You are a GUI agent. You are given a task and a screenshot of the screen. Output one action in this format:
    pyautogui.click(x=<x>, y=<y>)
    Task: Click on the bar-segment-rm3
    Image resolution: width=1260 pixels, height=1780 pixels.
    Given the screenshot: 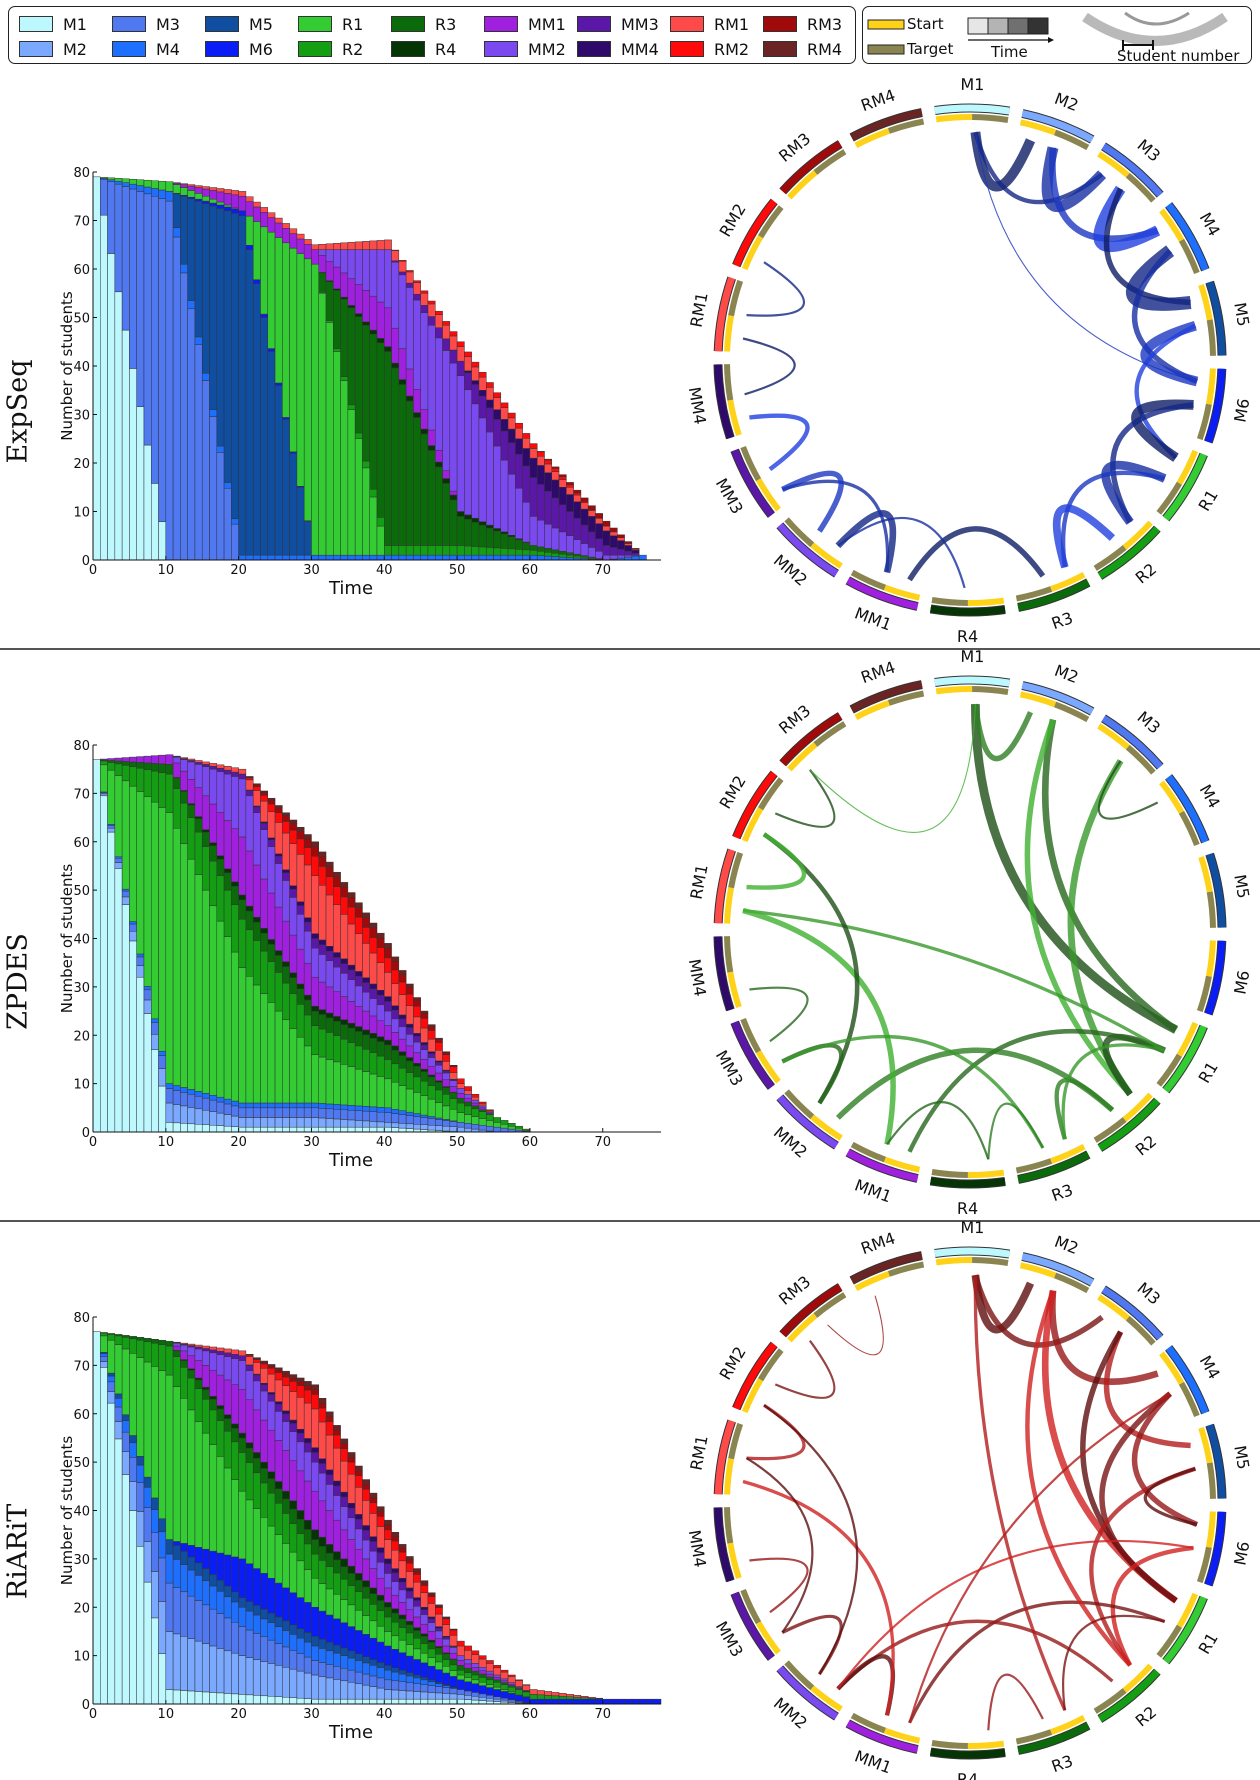 What is the action you would take?
    pyautogui.click(x=424, y=1016)
    